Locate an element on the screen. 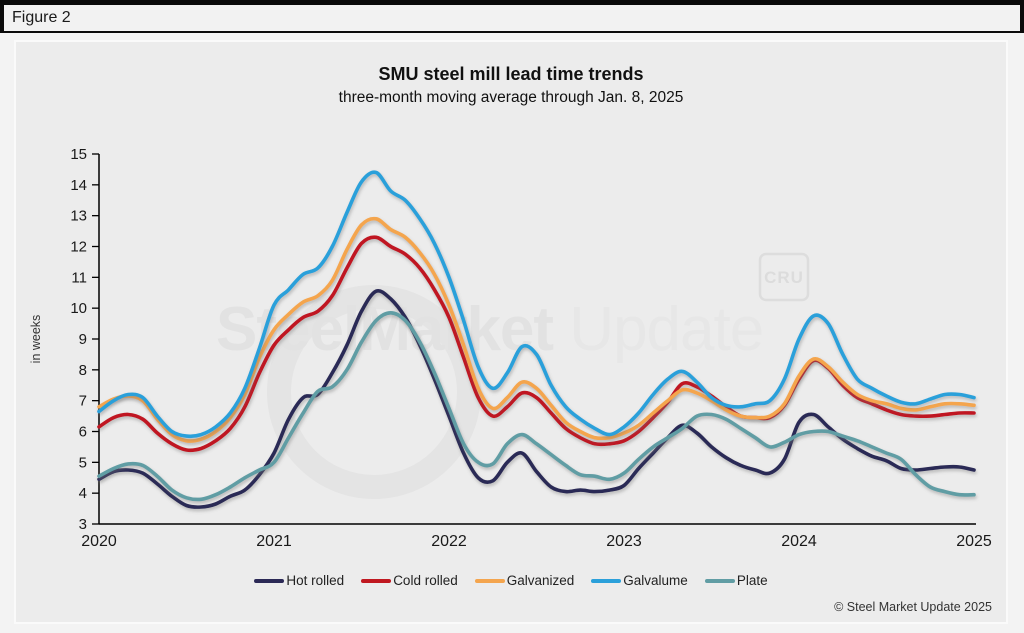 The image size is (1024, 633). y-tick-label: 10 is located at coordinates (78, 308).